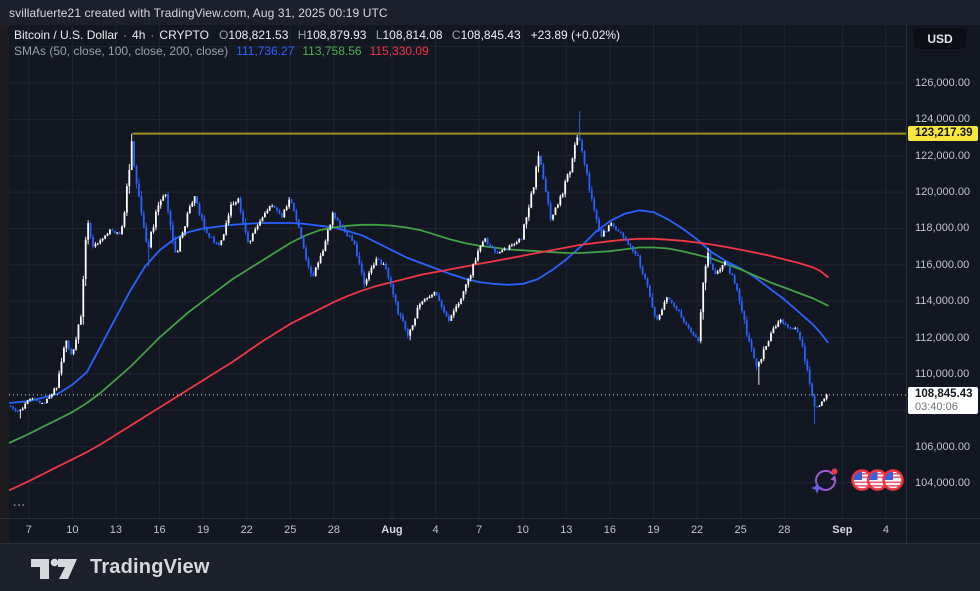 The image size is (980, 591). I want to click on sma100-value: 113,758.56, so click(332, 51).